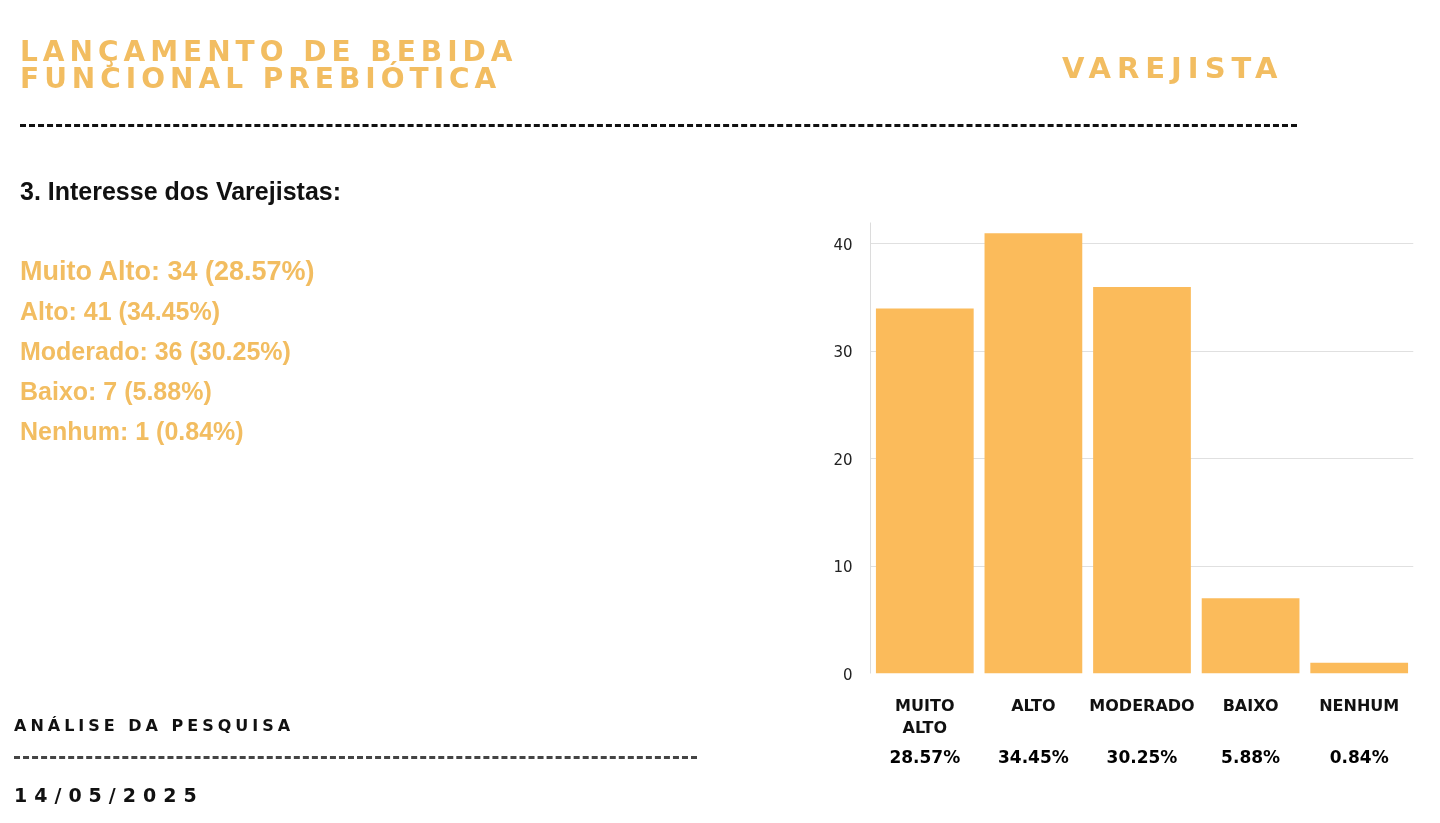 This screenshot has width=1440, height=823. What do you see at coordinates (116, 391) in the screenshot?
I see `text: Baixo: 7 (5.88%)` at bounding box center [116, 391].